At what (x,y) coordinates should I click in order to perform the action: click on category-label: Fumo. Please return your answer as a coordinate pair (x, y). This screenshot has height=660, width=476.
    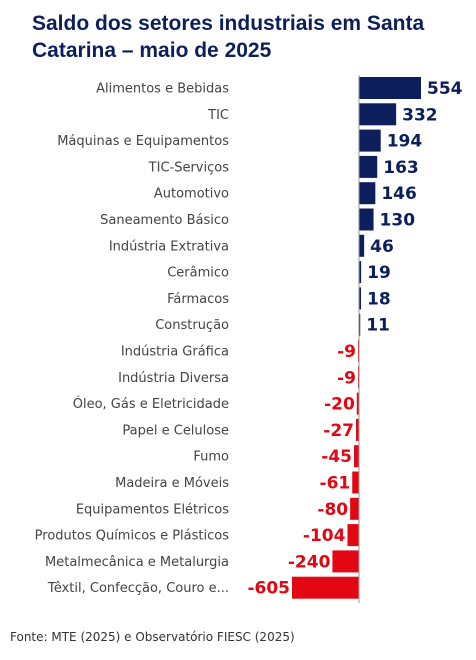
    Looking at the image, I should click on (211, 457).